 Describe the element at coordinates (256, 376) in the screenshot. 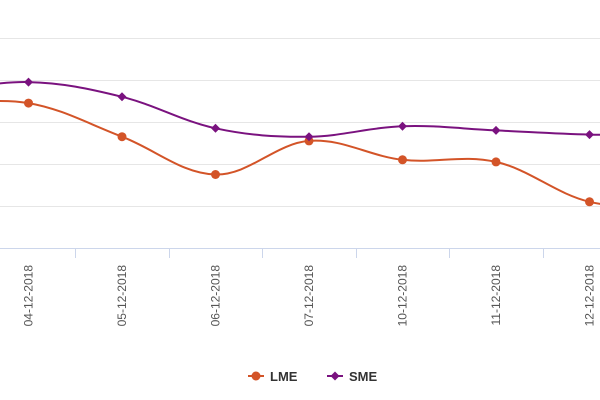

I see `legend-marker-lme` at that location.